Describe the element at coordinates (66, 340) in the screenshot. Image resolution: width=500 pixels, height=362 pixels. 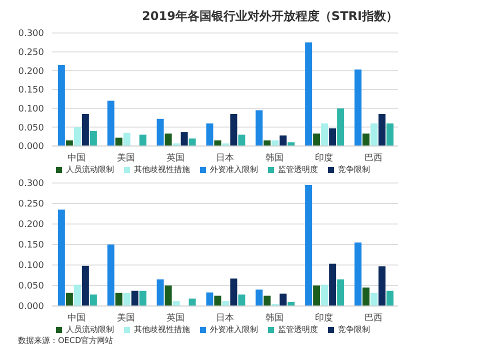
I see `source-note: 数据来源：OECD官方网站` at that location.